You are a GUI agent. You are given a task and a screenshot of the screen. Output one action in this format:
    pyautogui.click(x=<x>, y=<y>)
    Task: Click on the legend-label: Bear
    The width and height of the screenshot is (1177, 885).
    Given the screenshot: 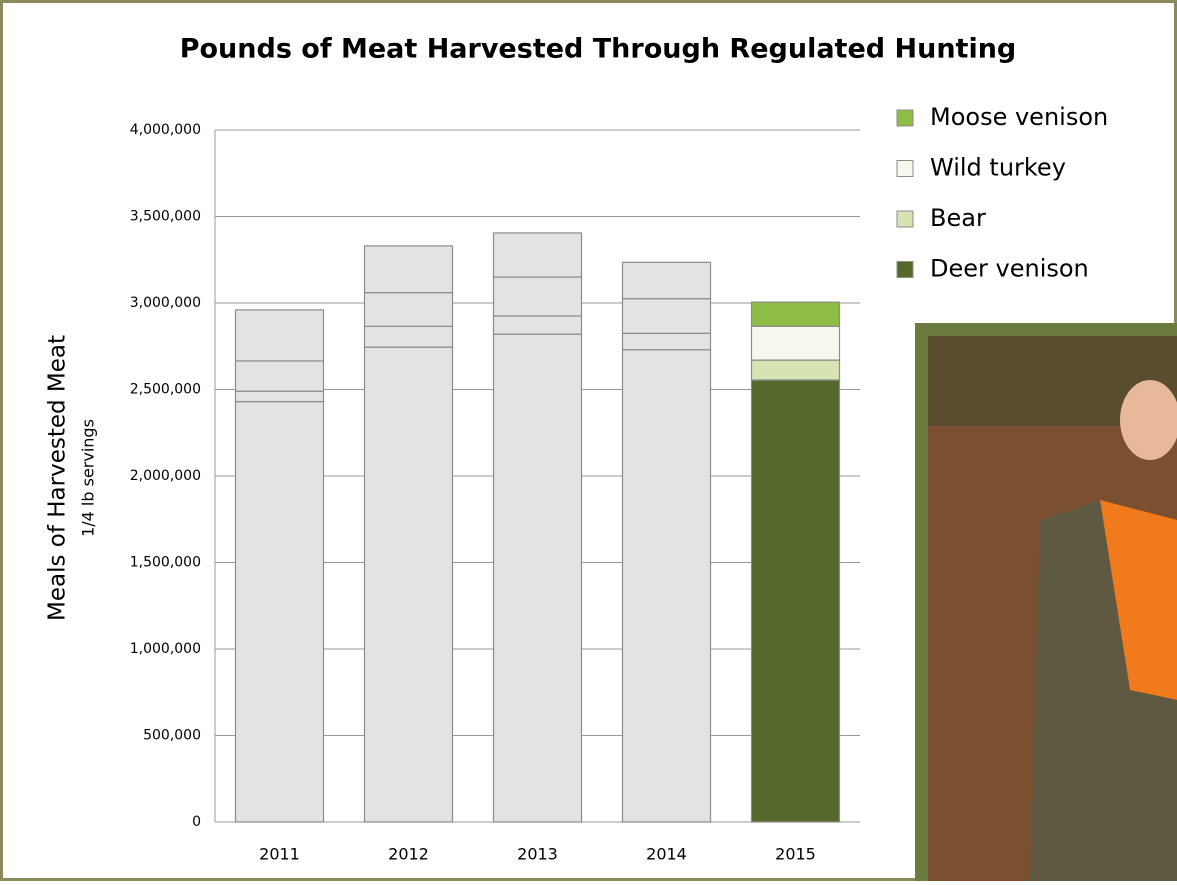 What is the action you would take?
    pyautogui.click(x=958, y=218)
    